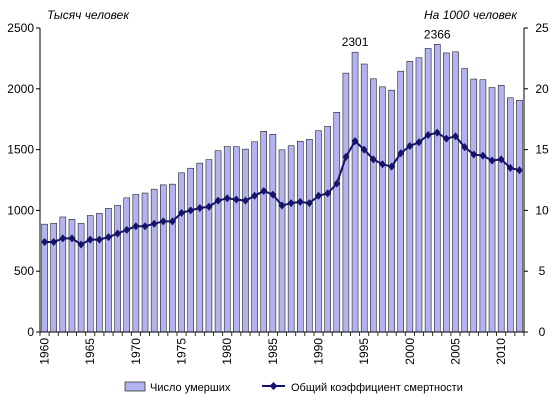 The image size is (553, 409). Describe the element at coordinates (437, 34) in the screenshot. I see `bar-annotation: 2366` at that location.